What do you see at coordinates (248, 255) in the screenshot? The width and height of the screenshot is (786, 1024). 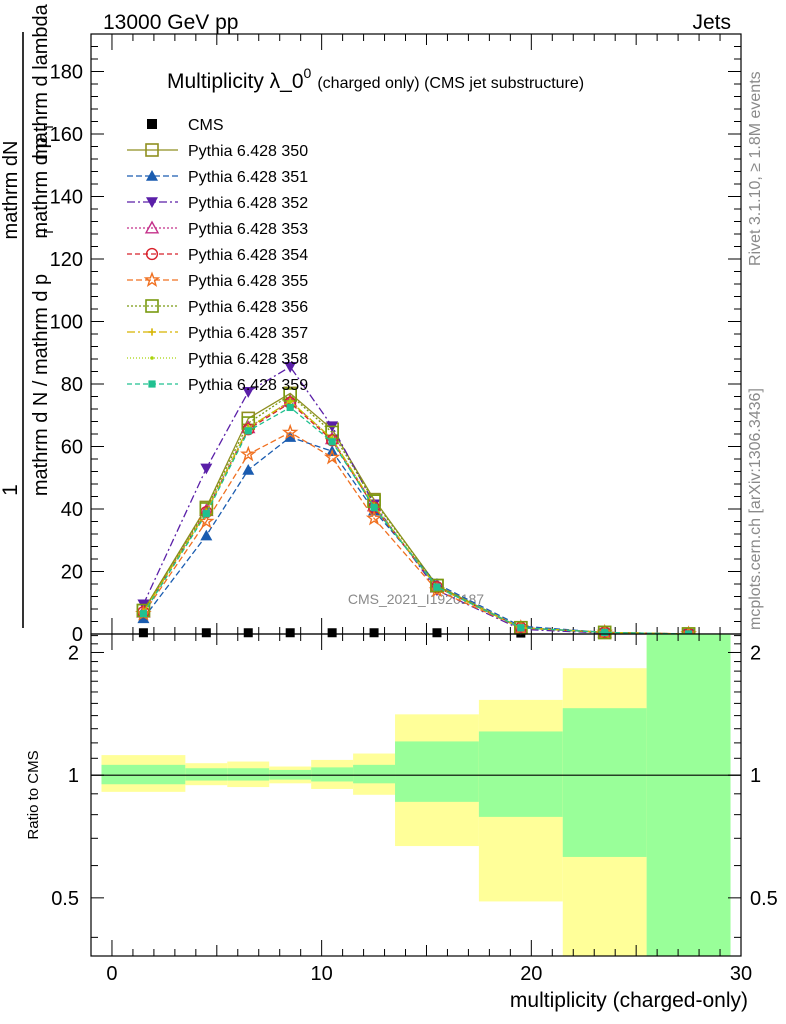 I see `legend-label: Pythia 6.428 354` at bounding box center [248, 255].